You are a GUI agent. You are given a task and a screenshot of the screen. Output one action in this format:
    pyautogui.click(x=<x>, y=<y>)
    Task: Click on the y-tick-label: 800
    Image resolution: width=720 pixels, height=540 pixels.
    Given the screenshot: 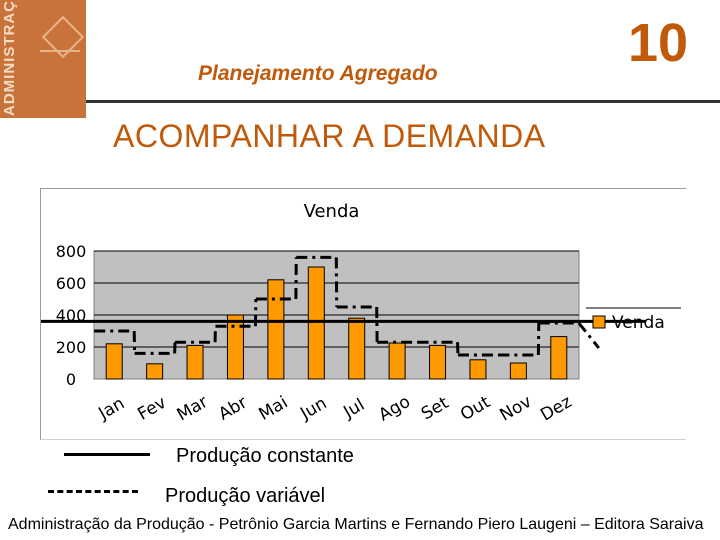 What is the action you would take?
    pyautogui.click(x=71, y=251)
    